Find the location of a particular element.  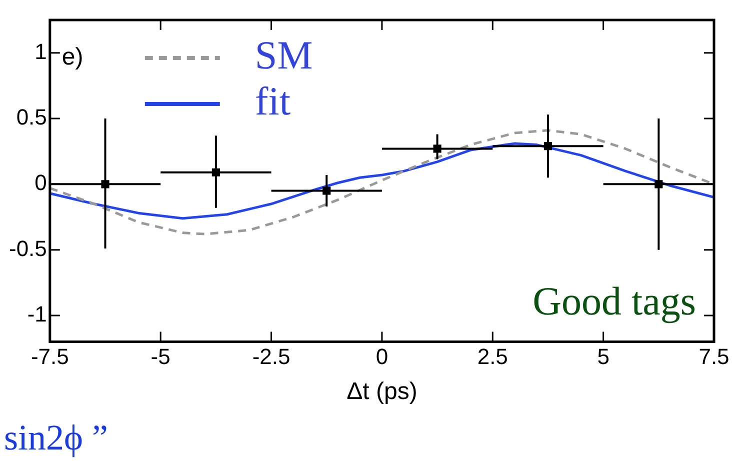

y-tick-label: 1 is located at coordinates (40, 51).